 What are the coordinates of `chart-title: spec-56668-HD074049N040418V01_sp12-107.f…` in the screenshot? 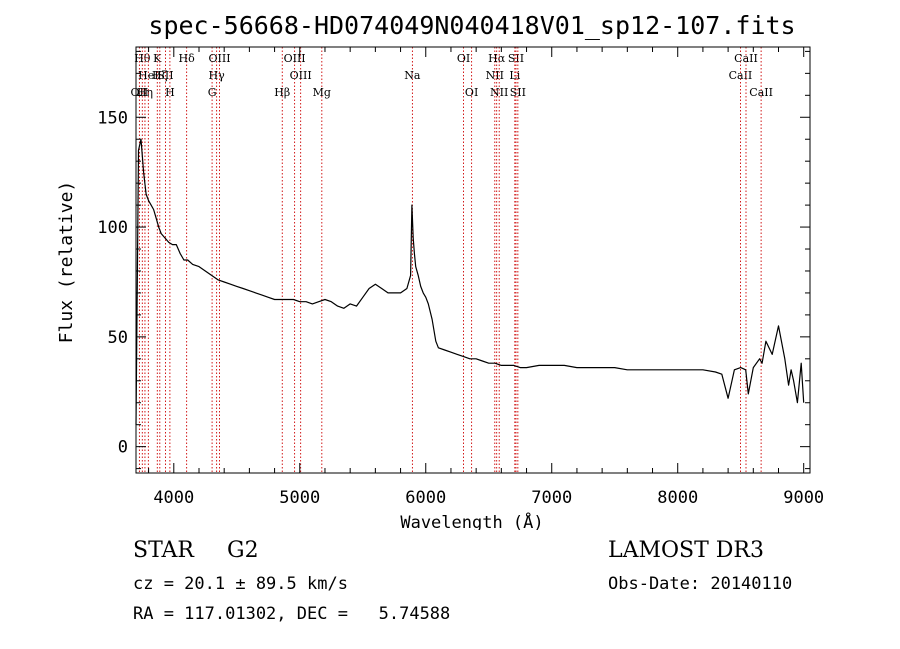 It's located at (471, 25).